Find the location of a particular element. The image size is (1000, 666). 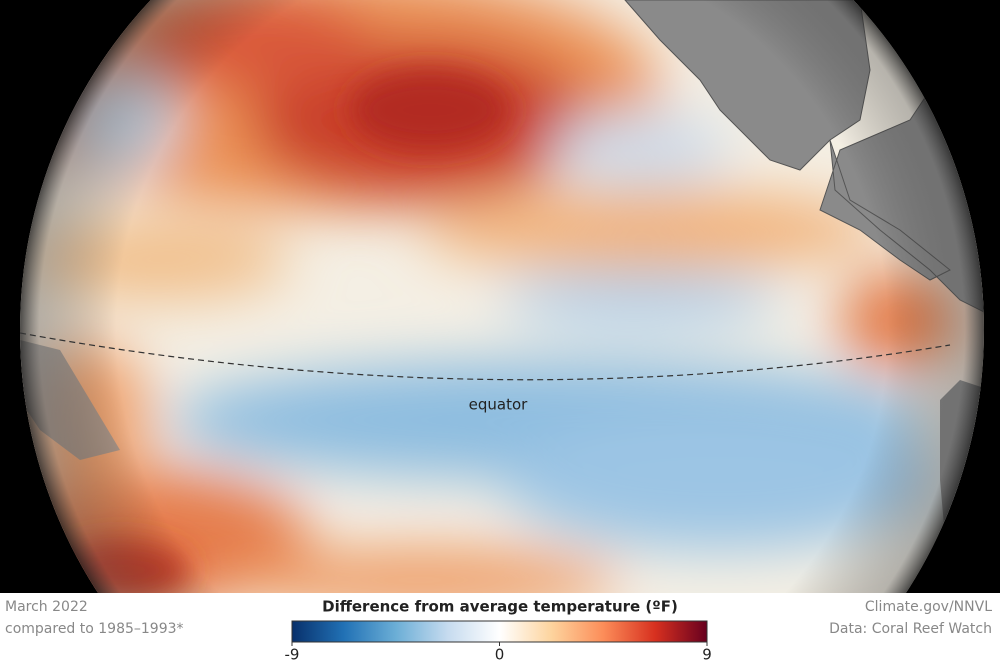

colorbar-tick-label: 0 is located at coordinates (500, 655).